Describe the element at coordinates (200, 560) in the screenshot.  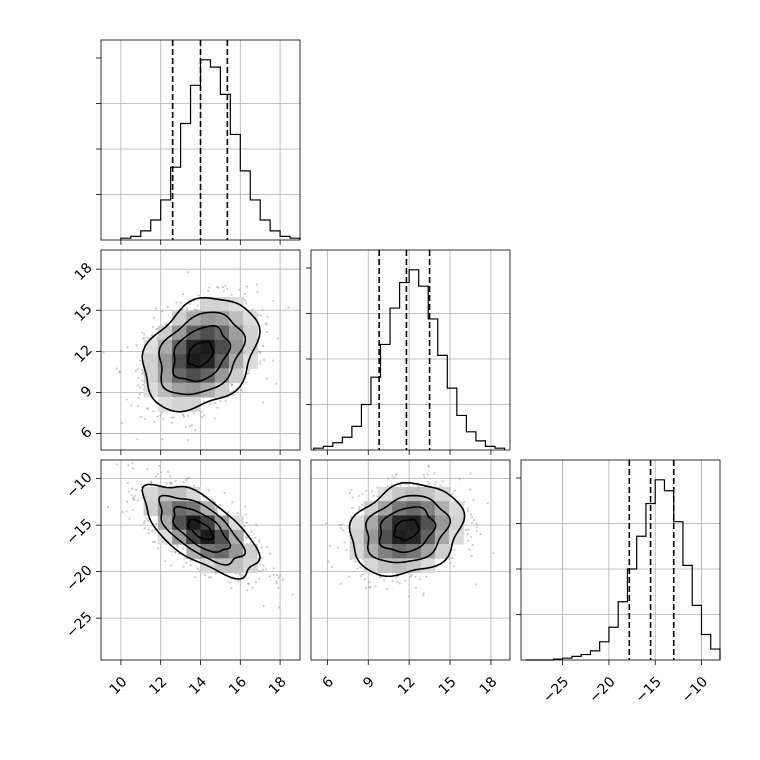
I see `panel-content` at that location.